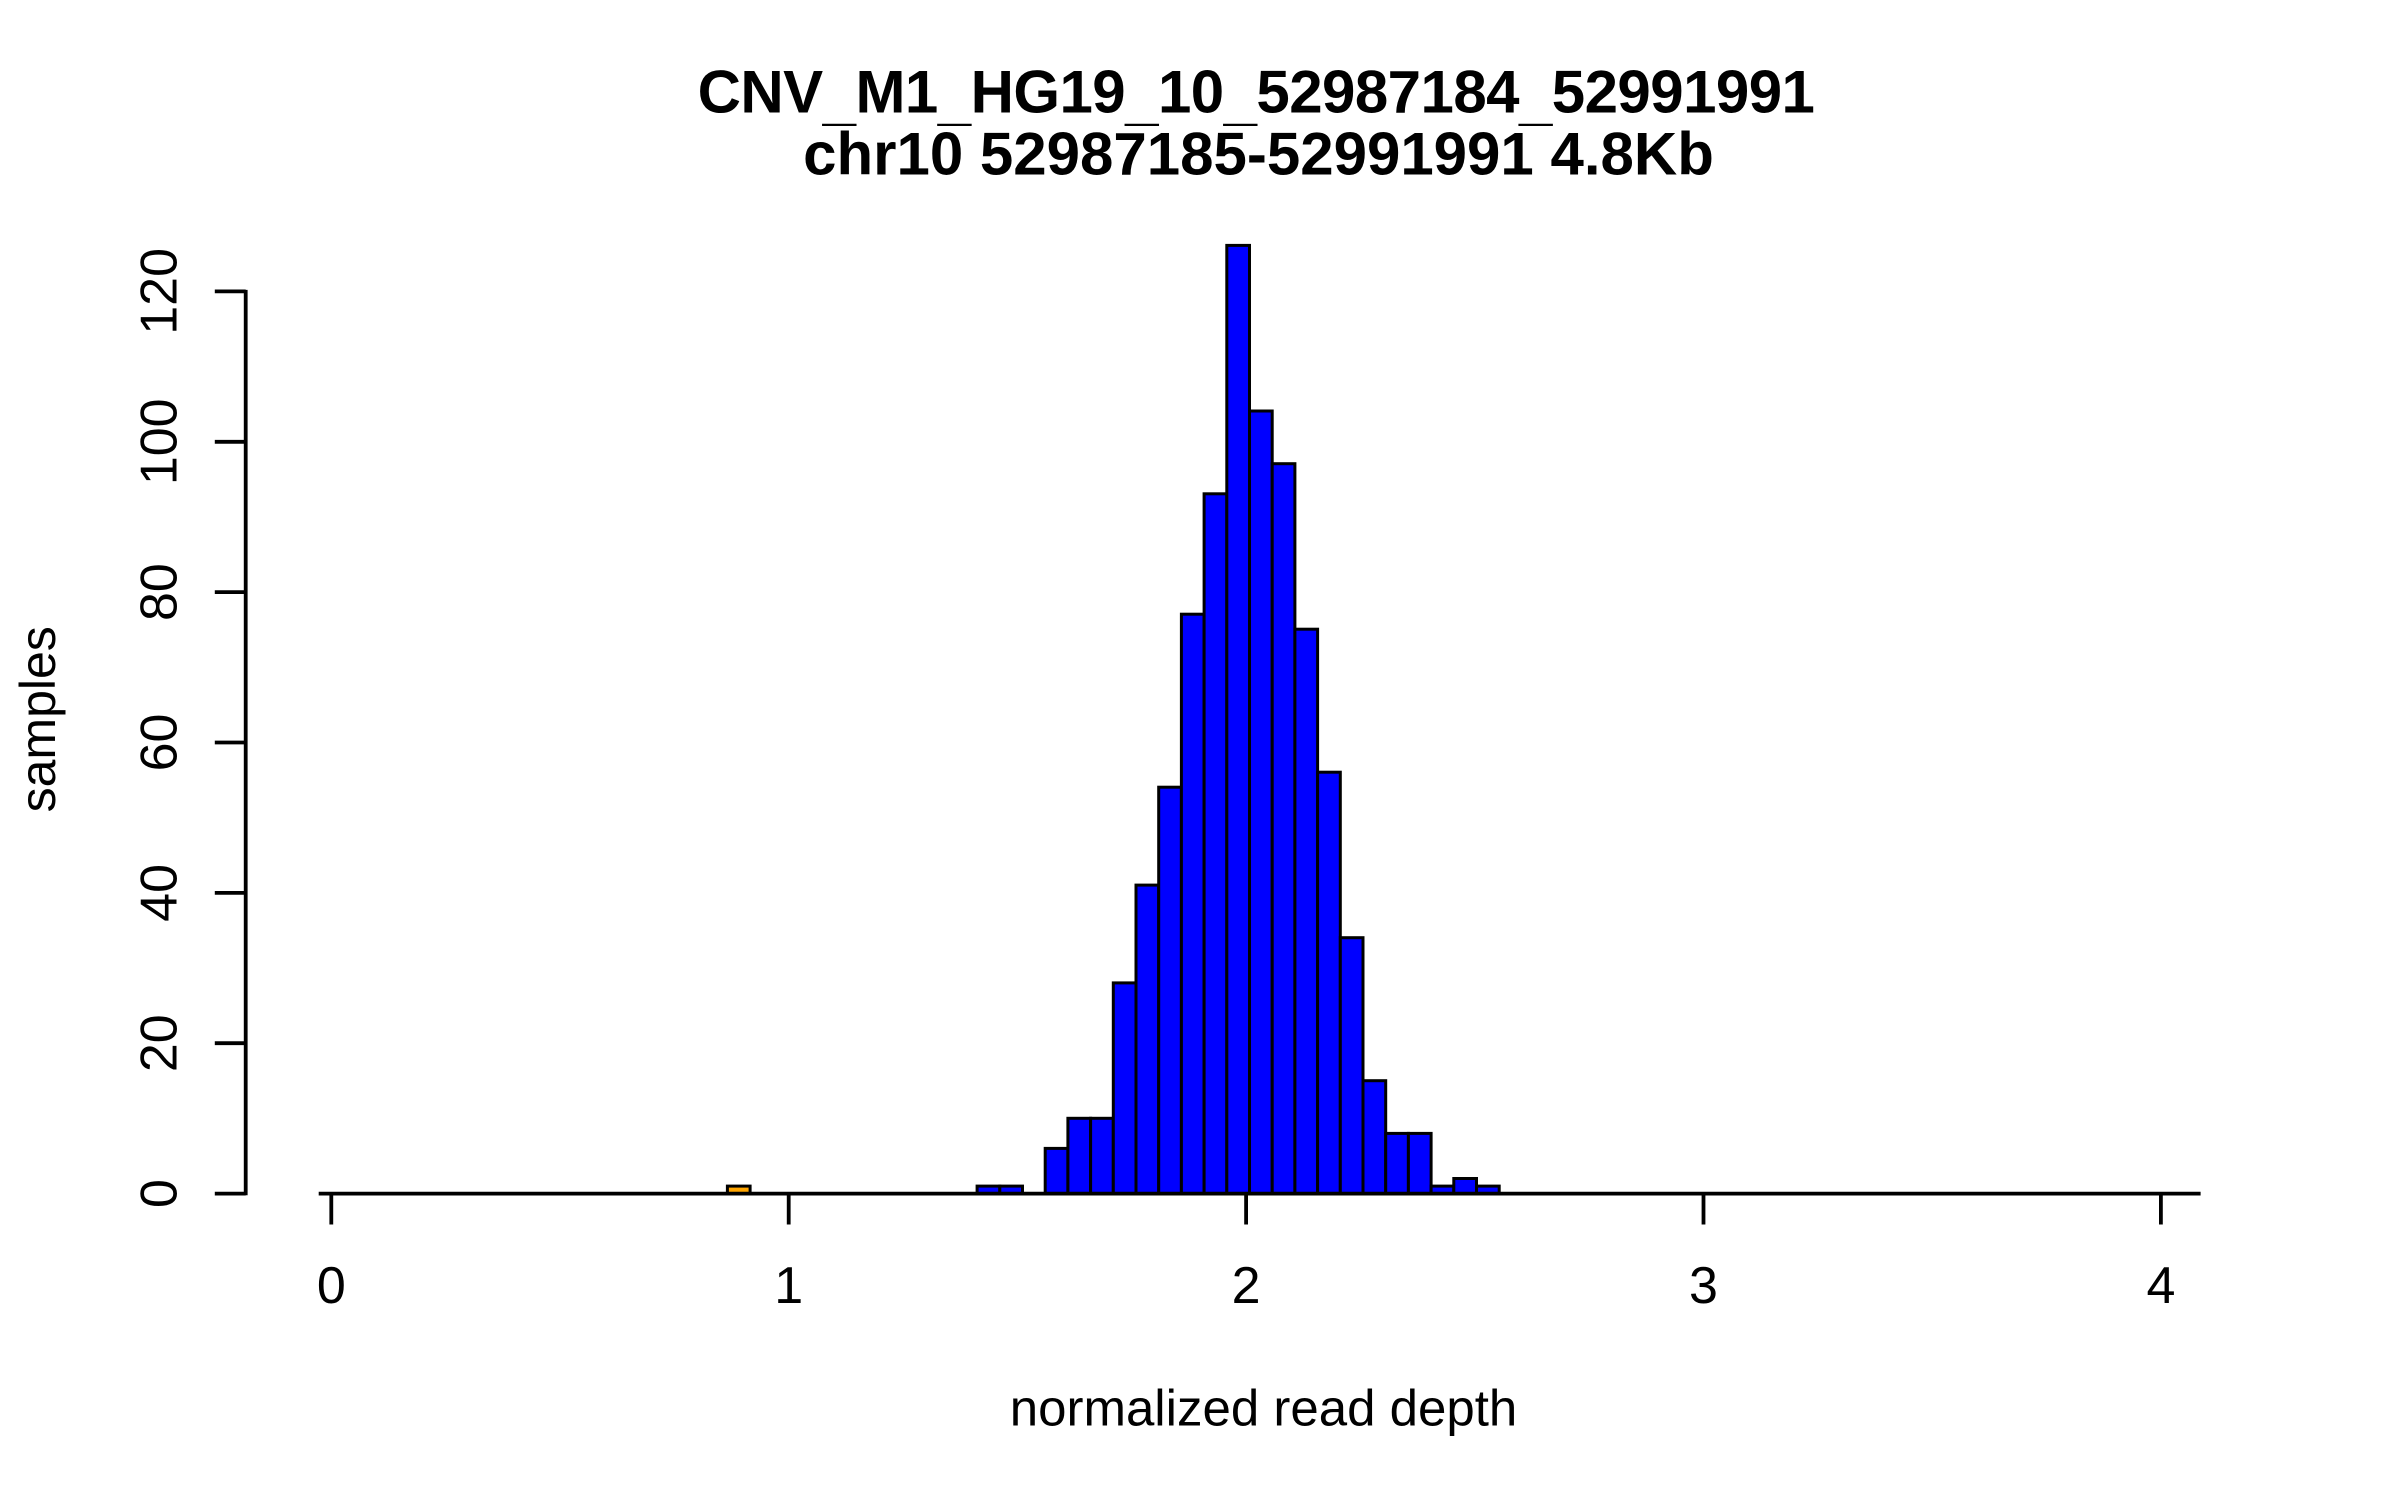 This screenshot has width=2400, height=1500. What do you see at coordinates (2160, 1286) in the screenshot?
I see `svg-text: 4` at bounding box center [2160, 1286].